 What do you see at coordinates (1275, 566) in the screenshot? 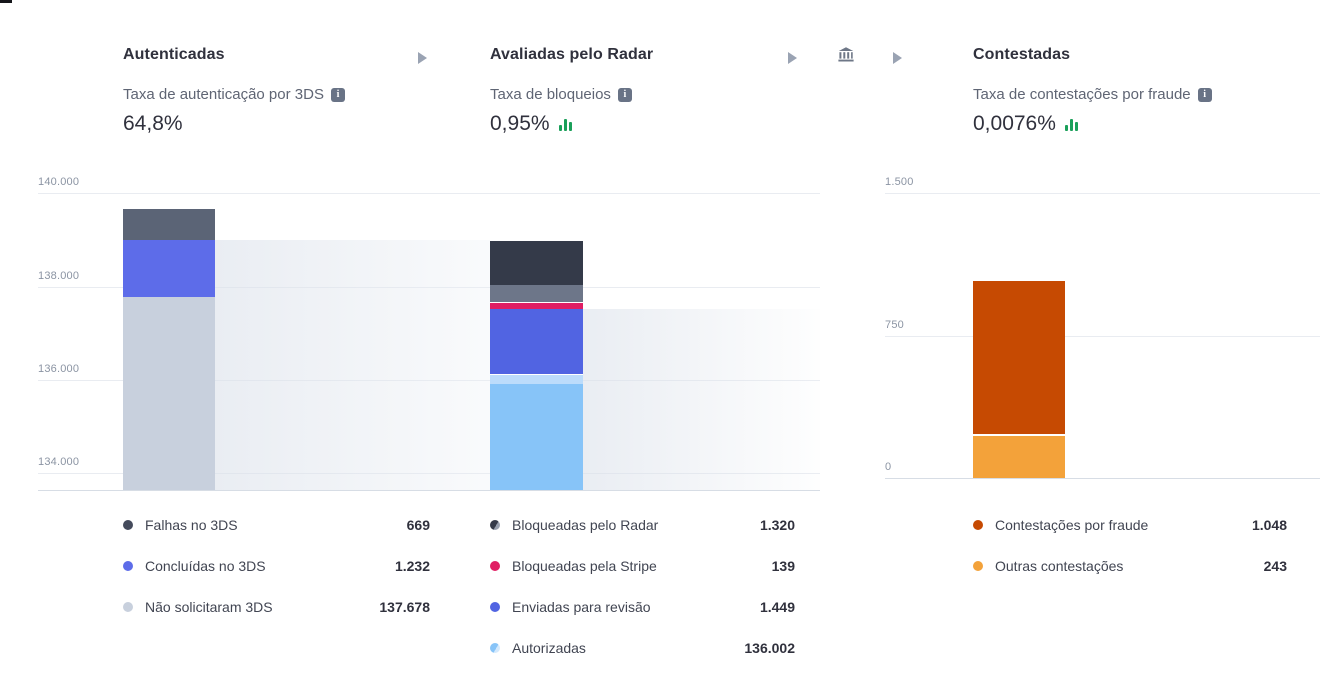
I see `legend-value: 243` at bounding box center [1275, 566].